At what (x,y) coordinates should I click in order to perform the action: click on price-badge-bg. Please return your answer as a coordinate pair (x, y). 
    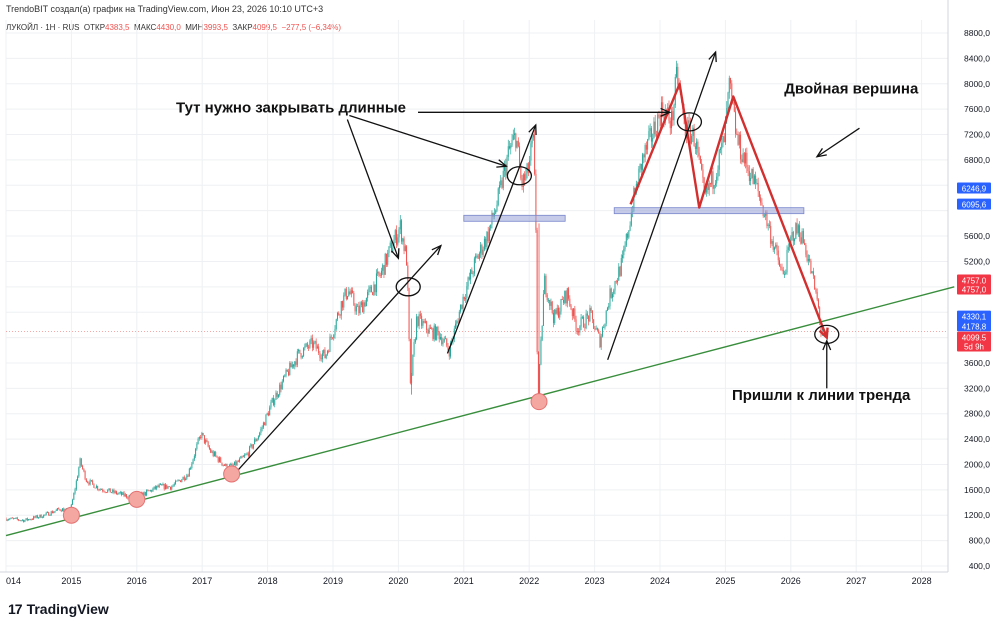
    Looking at the image, I should click on (974, 289).